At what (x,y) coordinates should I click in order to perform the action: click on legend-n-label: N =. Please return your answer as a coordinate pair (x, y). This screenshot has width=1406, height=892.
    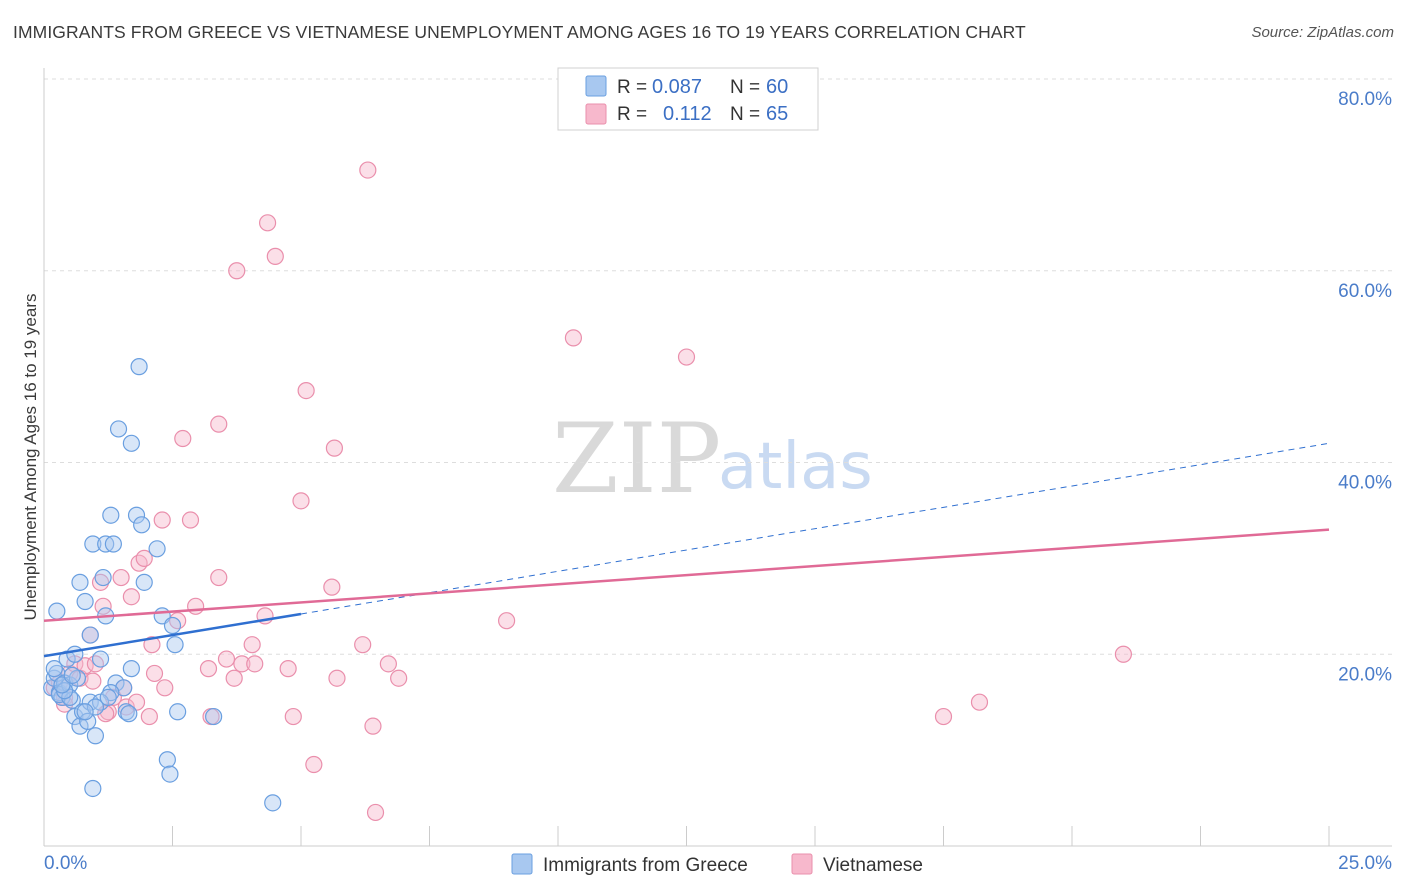
    Looking at the image, I should click on (745, 87).